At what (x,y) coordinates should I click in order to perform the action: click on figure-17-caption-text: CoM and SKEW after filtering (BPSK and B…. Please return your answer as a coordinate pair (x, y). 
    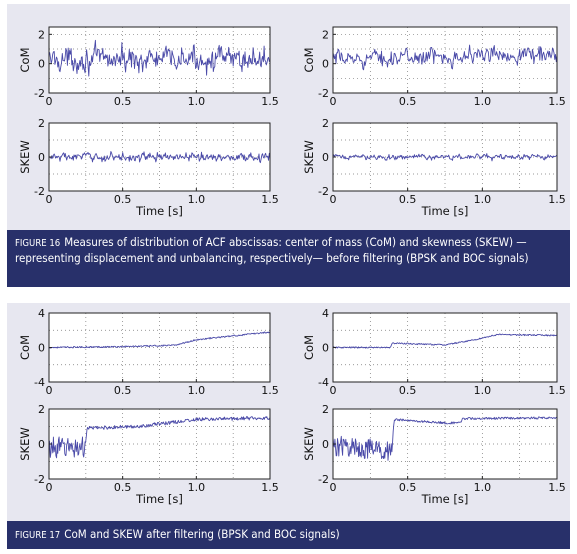
    Looking at the image, I should click on (202, 534).